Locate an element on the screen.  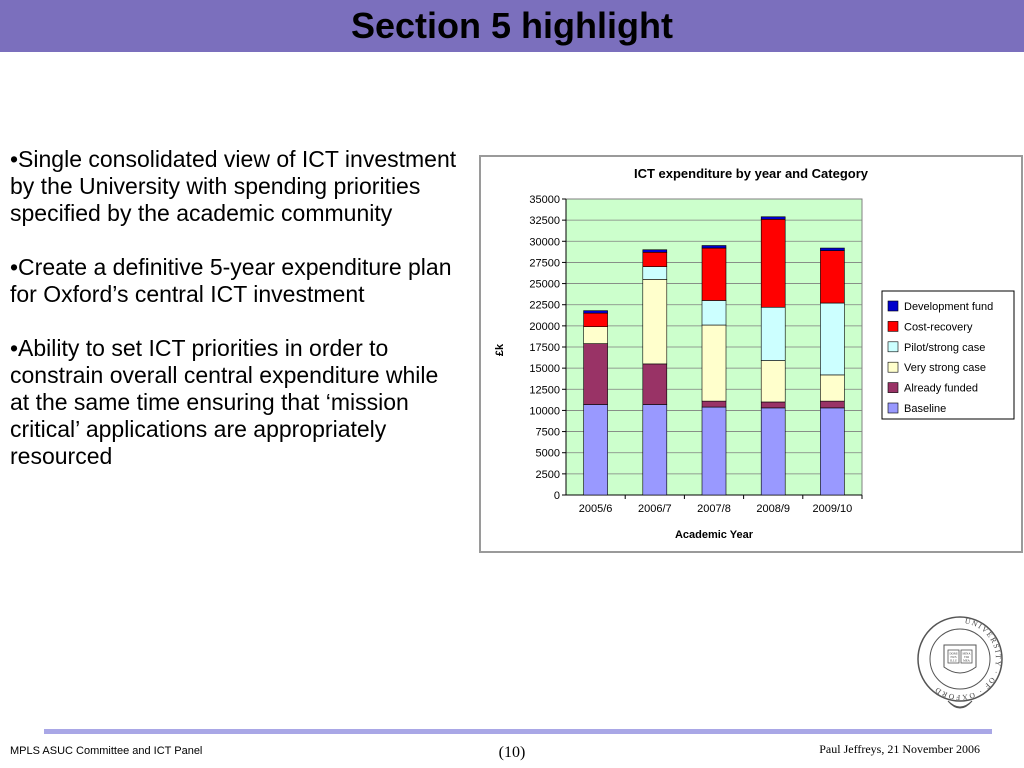
title-bar is located at coordinates (512, 26).